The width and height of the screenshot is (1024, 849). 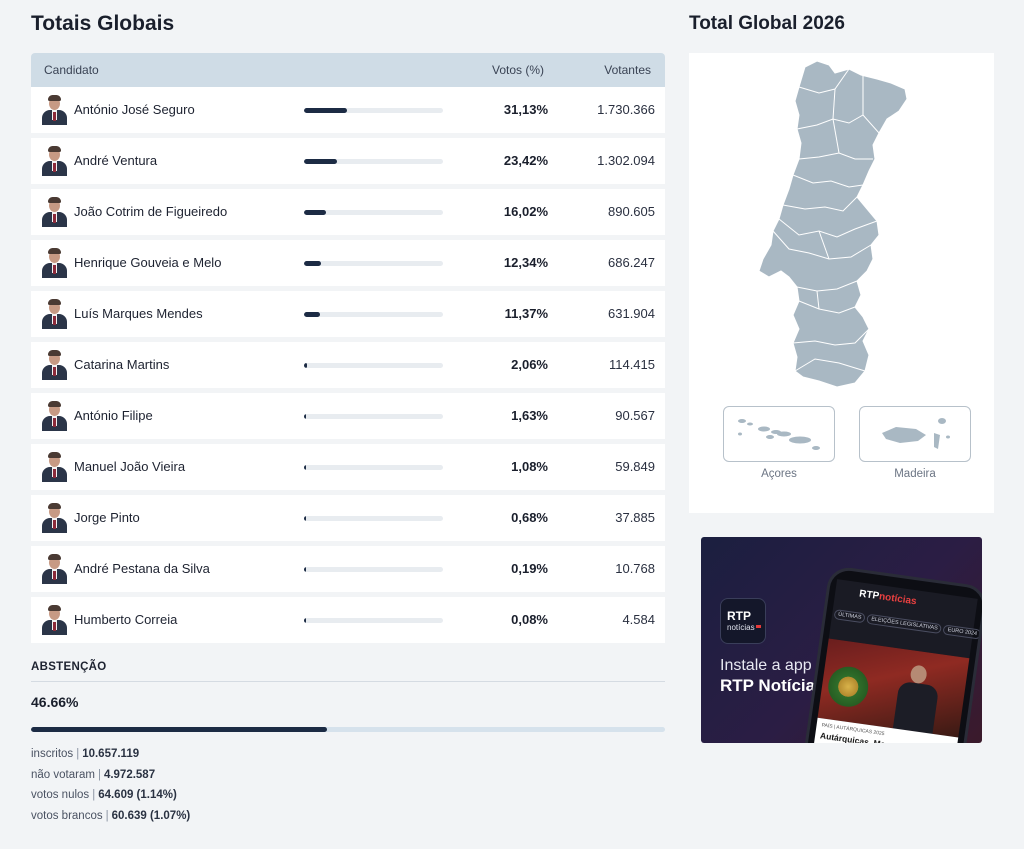 I want to click on logo-text-rtp: RTP, so click(x=739, y=616).